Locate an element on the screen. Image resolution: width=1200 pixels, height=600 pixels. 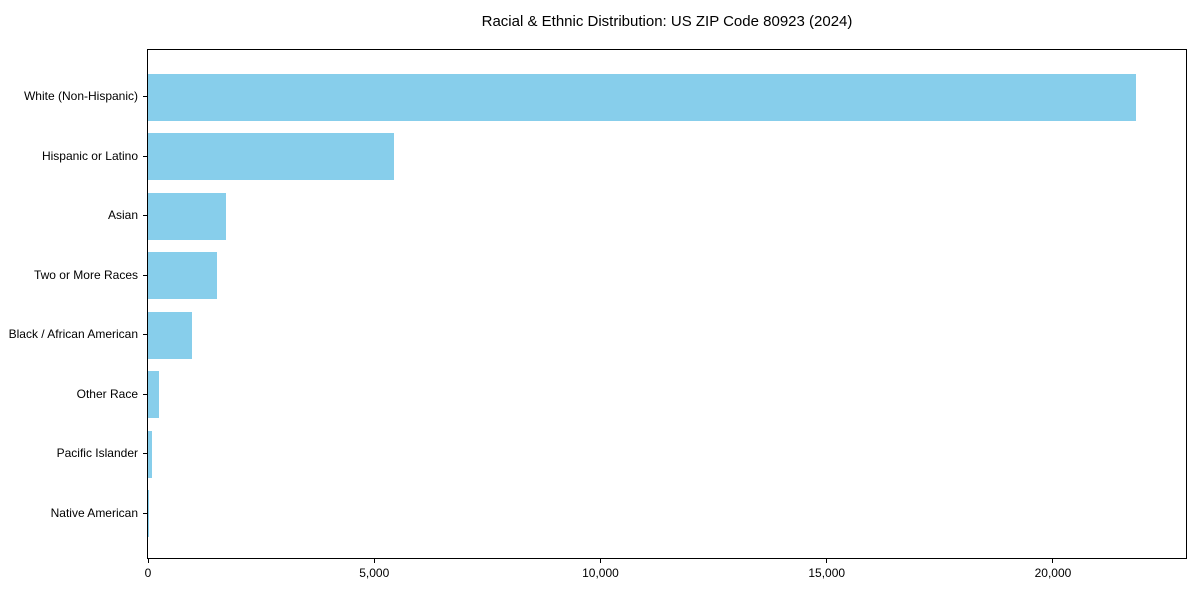
x-tick-label: 20,000 is located at coordinates (1053, 573).